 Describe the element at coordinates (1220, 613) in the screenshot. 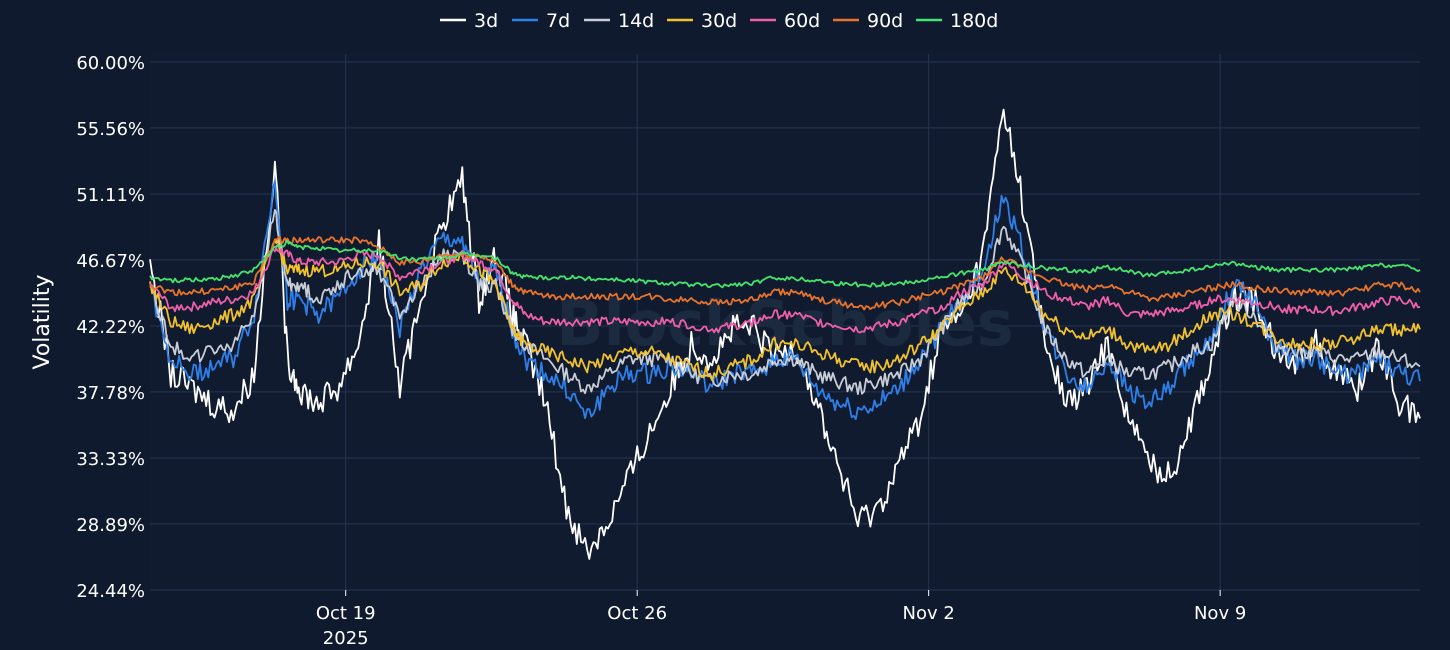

I see `x-tick-label: Nov 9` at that location.